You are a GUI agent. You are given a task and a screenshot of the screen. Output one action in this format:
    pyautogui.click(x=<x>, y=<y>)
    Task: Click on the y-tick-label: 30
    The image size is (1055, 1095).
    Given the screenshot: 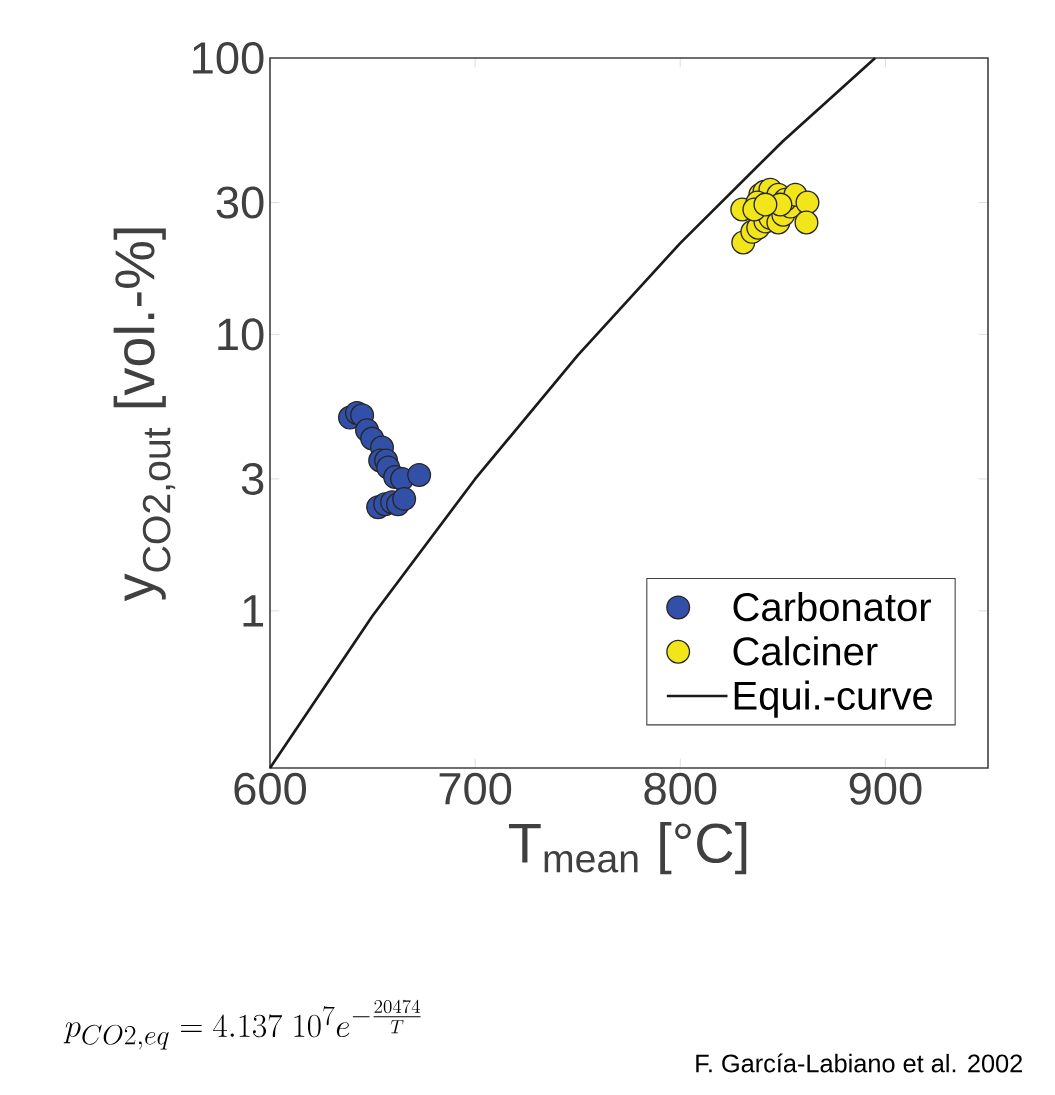 What is the action you would take?
    pyautogui.click(x=240, y=202)
    